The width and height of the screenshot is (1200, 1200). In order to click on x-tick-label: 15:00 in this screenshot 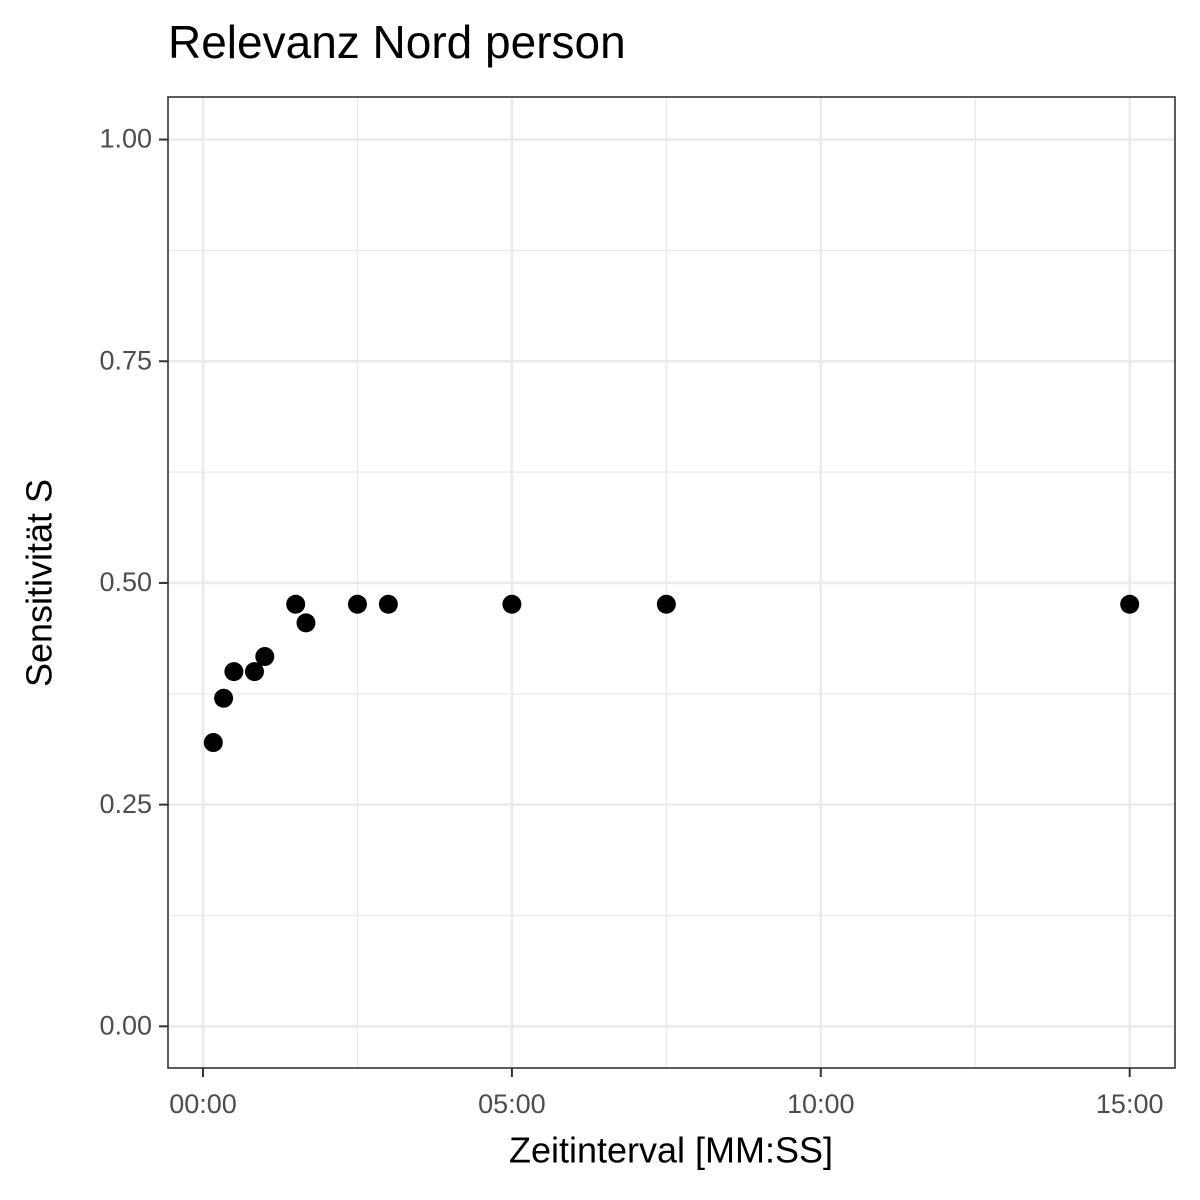, I will do `click(1130, 1104)`.